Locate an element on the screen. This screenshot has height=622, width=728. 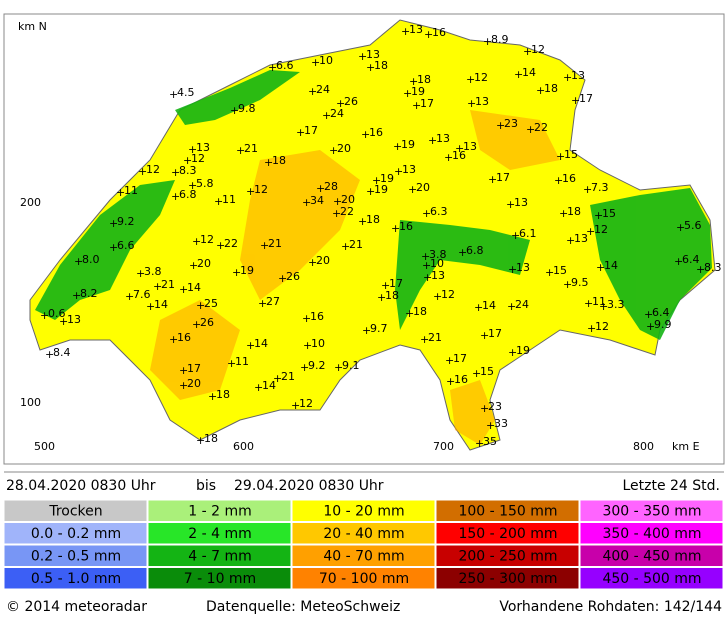
legend-label: Trocken is located at coordinates (75, 511).